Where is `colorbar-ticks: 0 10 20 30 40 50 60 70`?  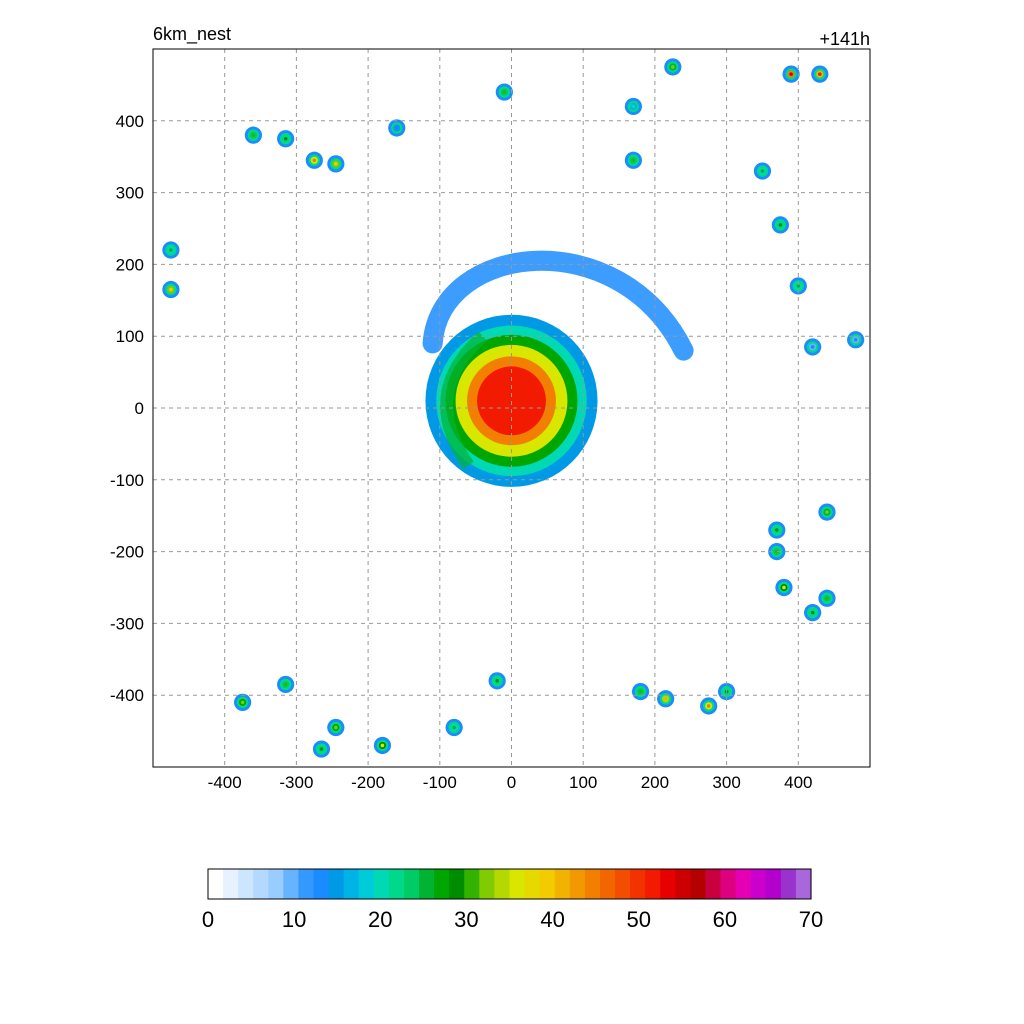
colorbar-ticks: 0 10 20 30 40 50 60 70 is located at coordinates (512, 919).